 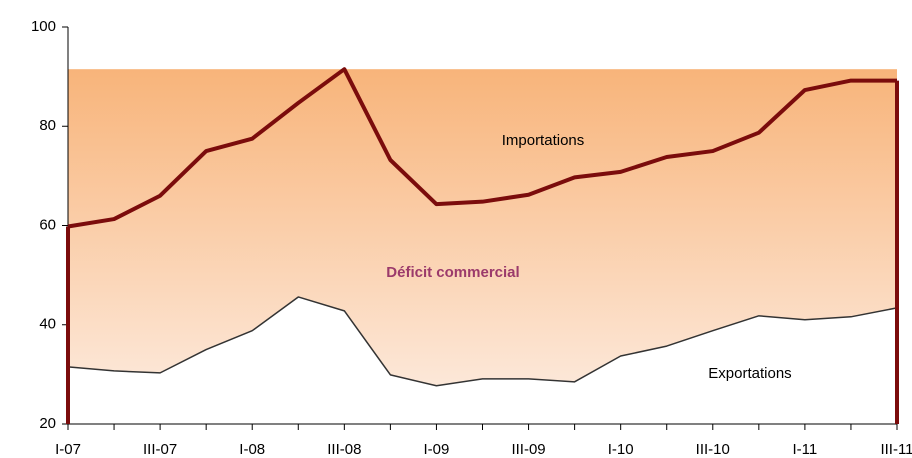 What do you see at coordinates (805, 449) in the screenshot?
I see `x-tick-label: I-11` at bounding box center [805, 449].